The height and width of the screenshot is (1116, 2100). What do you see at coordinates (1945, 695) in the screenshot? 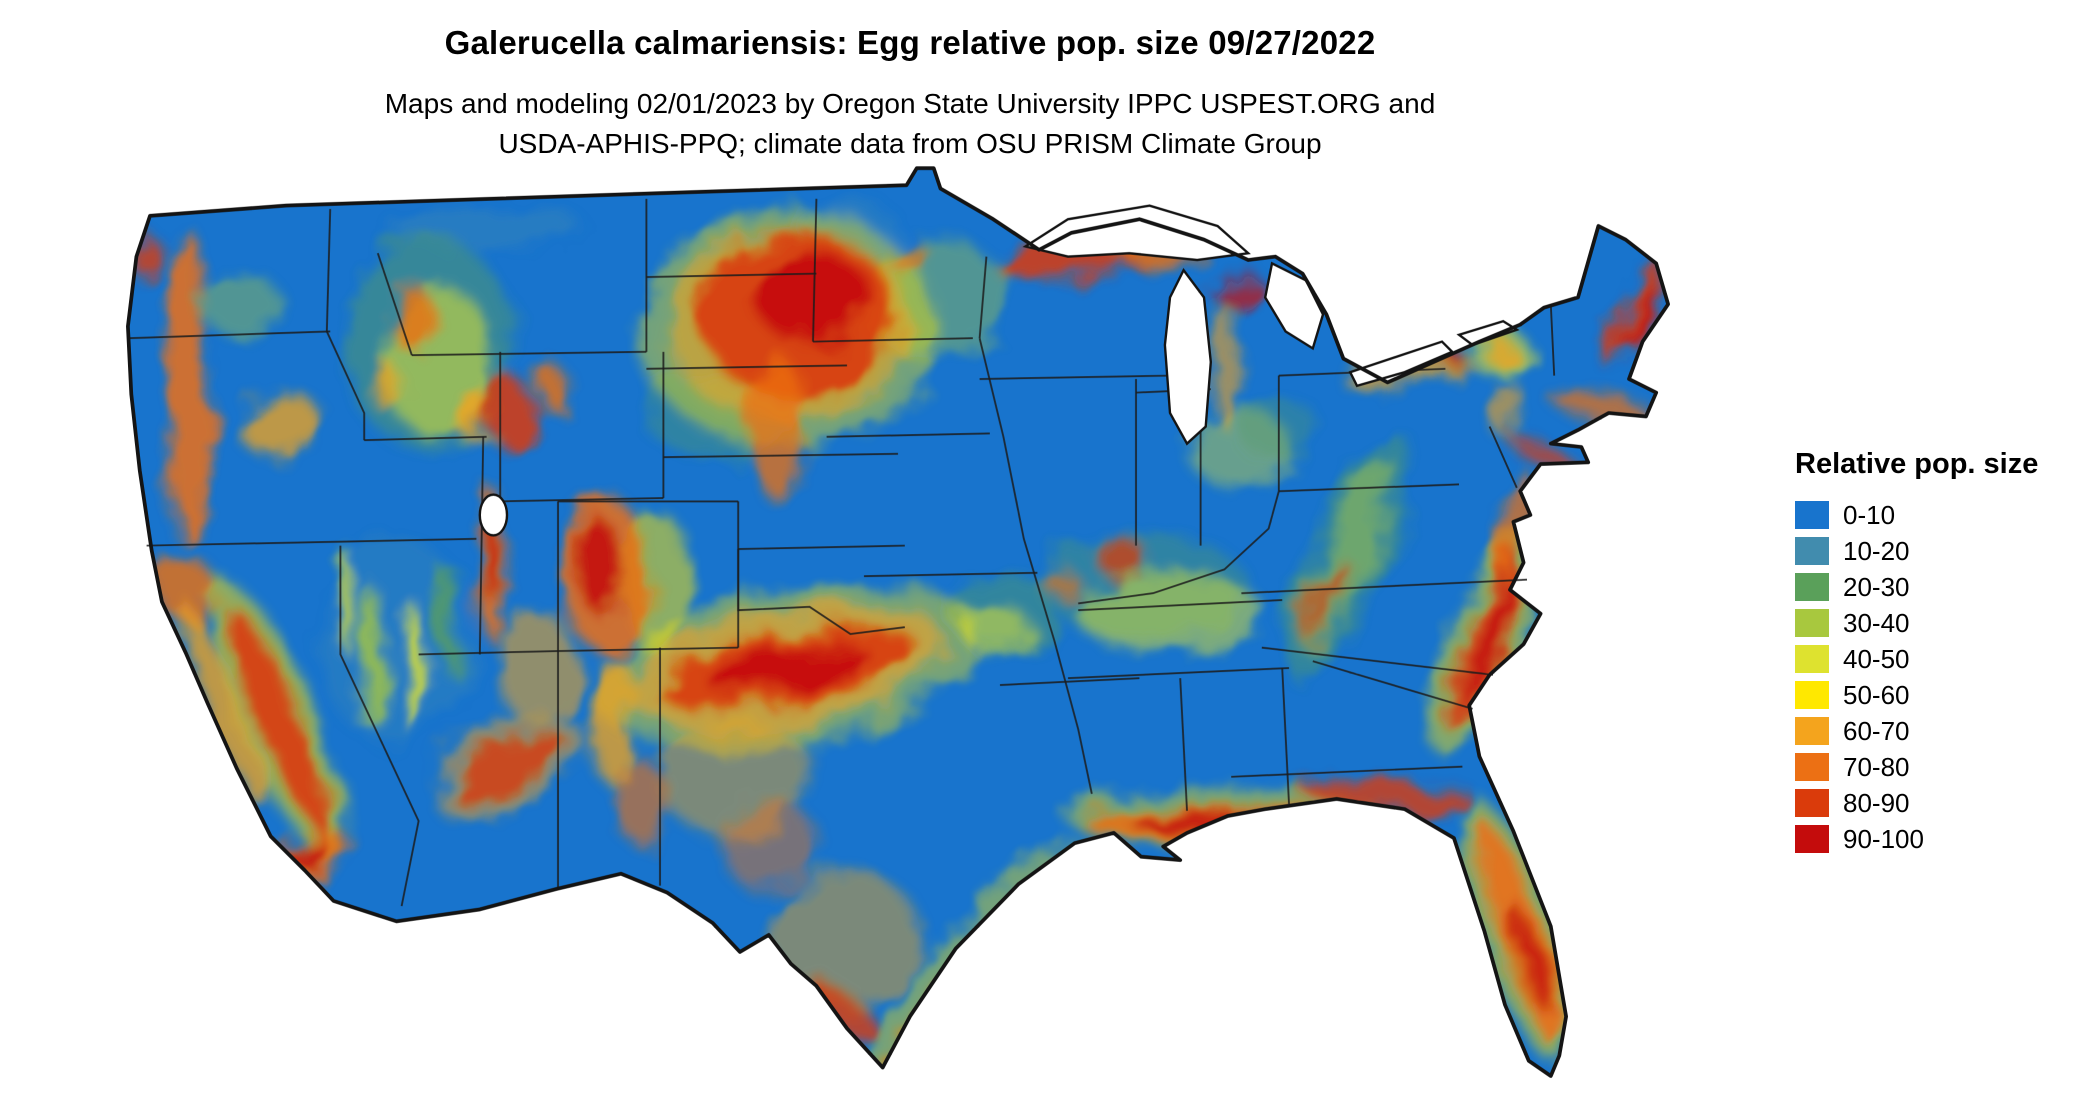
I see `legend-row: 50-60` at bounding box center [1945, 695].